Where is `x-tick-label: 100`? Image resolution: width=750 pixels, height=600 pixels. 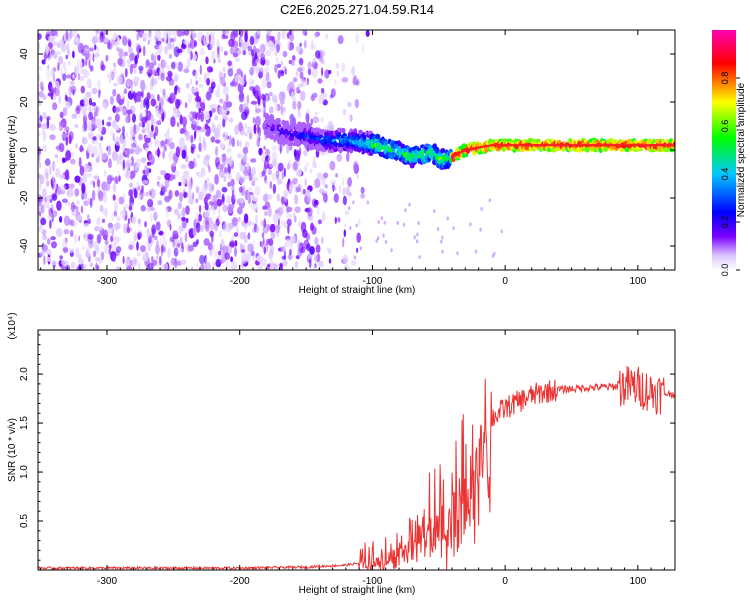 x-tick-label: 100 is located at coordinates (637, 581).